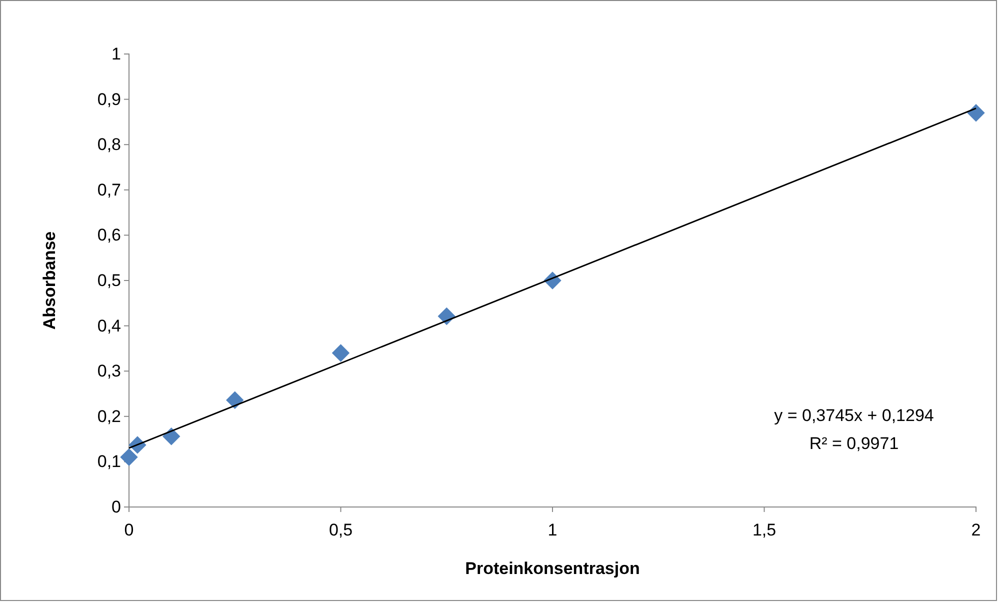 This screenshot has height=602, width=998. What do you see at coordinates (109, 99) in the screenshot?
I see `y-tick-label: 0,9` at bounding box center [109, 99].